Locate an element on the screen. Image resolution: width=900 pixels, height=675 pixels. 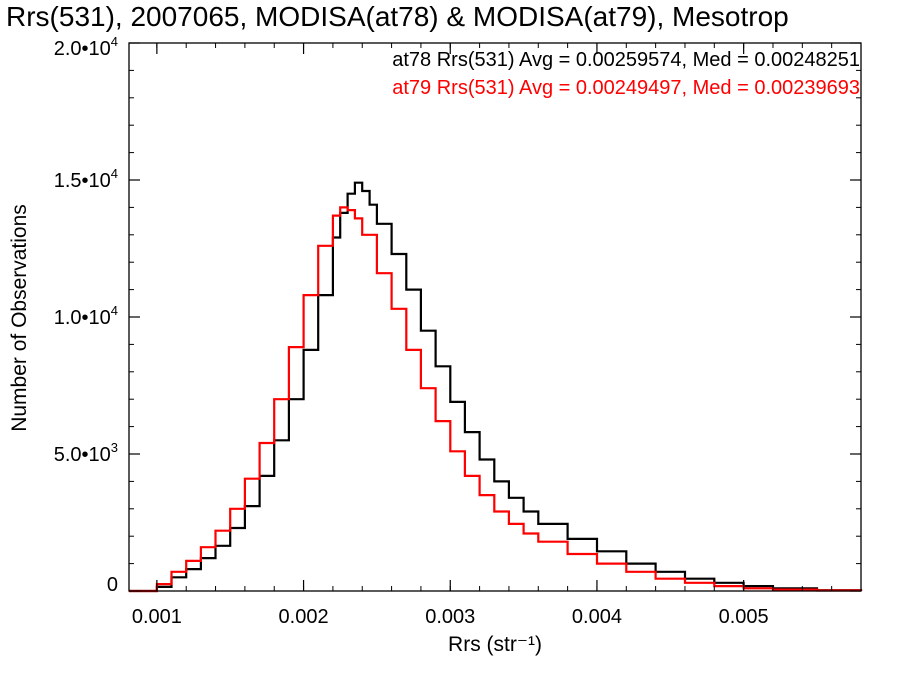
y-tick-label: 0 is located at coordinates (112, 585).